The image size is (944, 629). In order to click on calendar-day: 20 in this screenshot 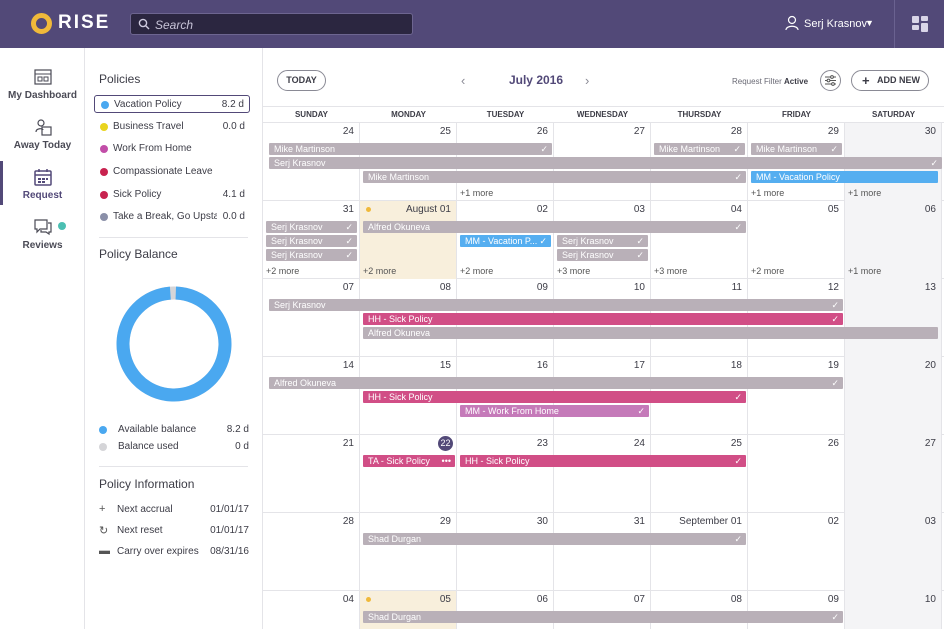, I will do `click(893, 396)`.